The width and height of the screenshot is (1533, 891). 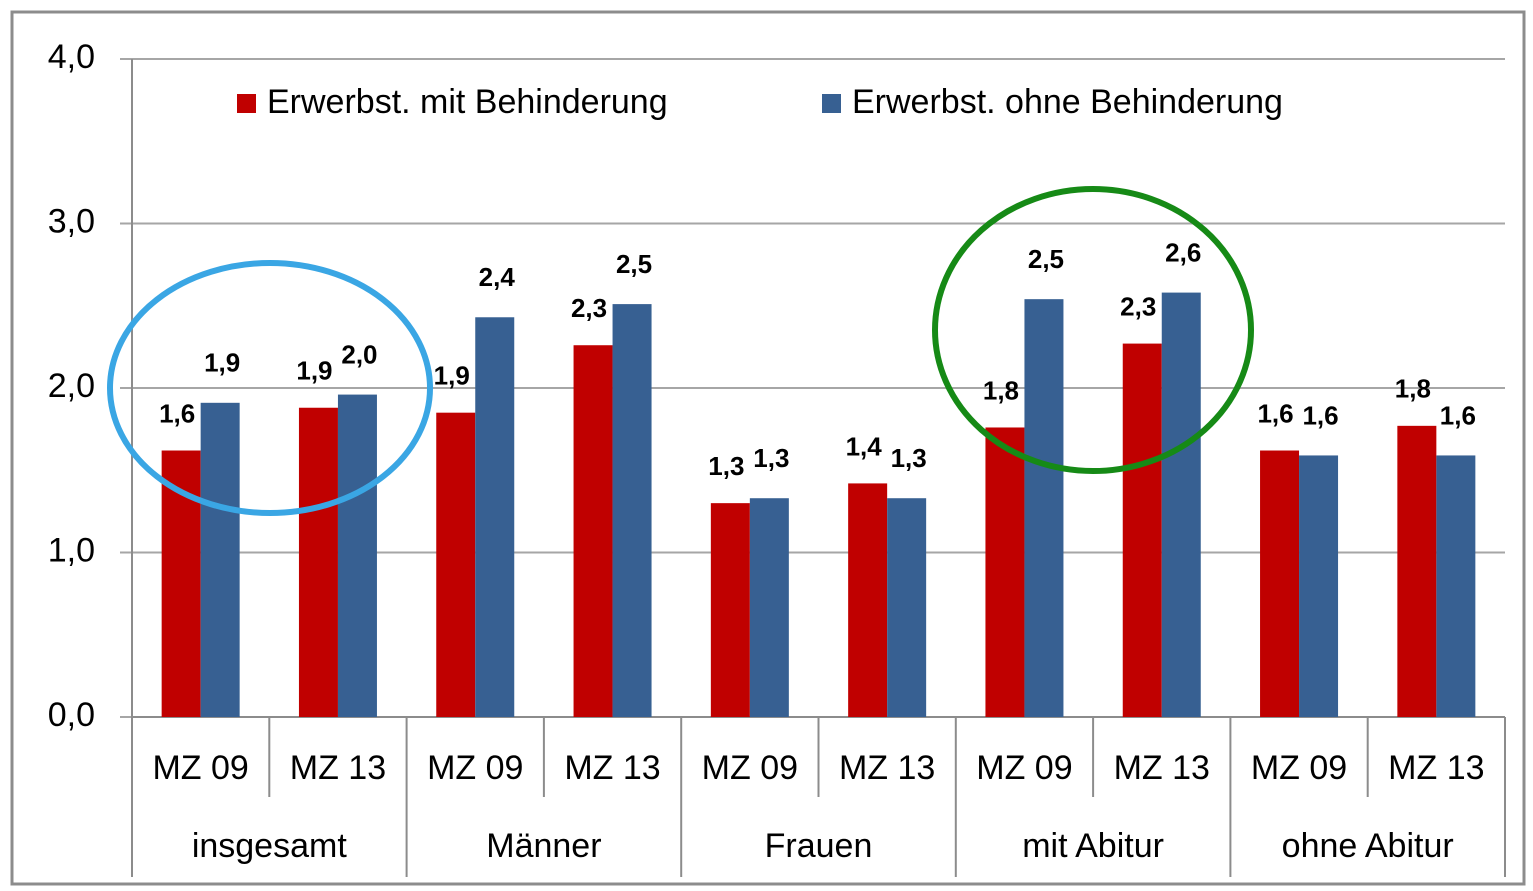 I want to click on legend-label: Erwerbst. ohne Behinderung, so click(x=1067, y=102).